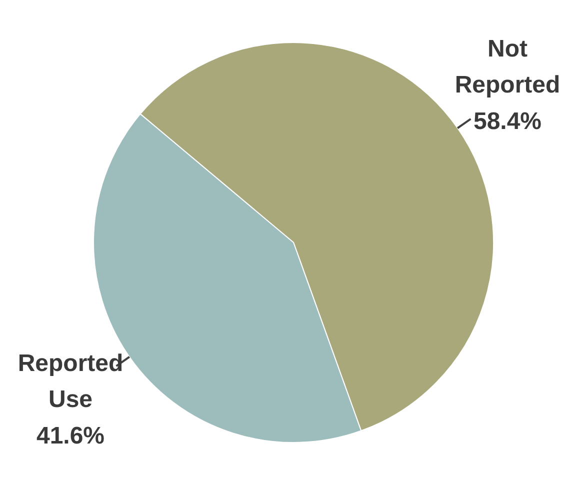 This screenshot has height=490, width=577. I want to click on slice-label: Reported Use, so click(71, 382).